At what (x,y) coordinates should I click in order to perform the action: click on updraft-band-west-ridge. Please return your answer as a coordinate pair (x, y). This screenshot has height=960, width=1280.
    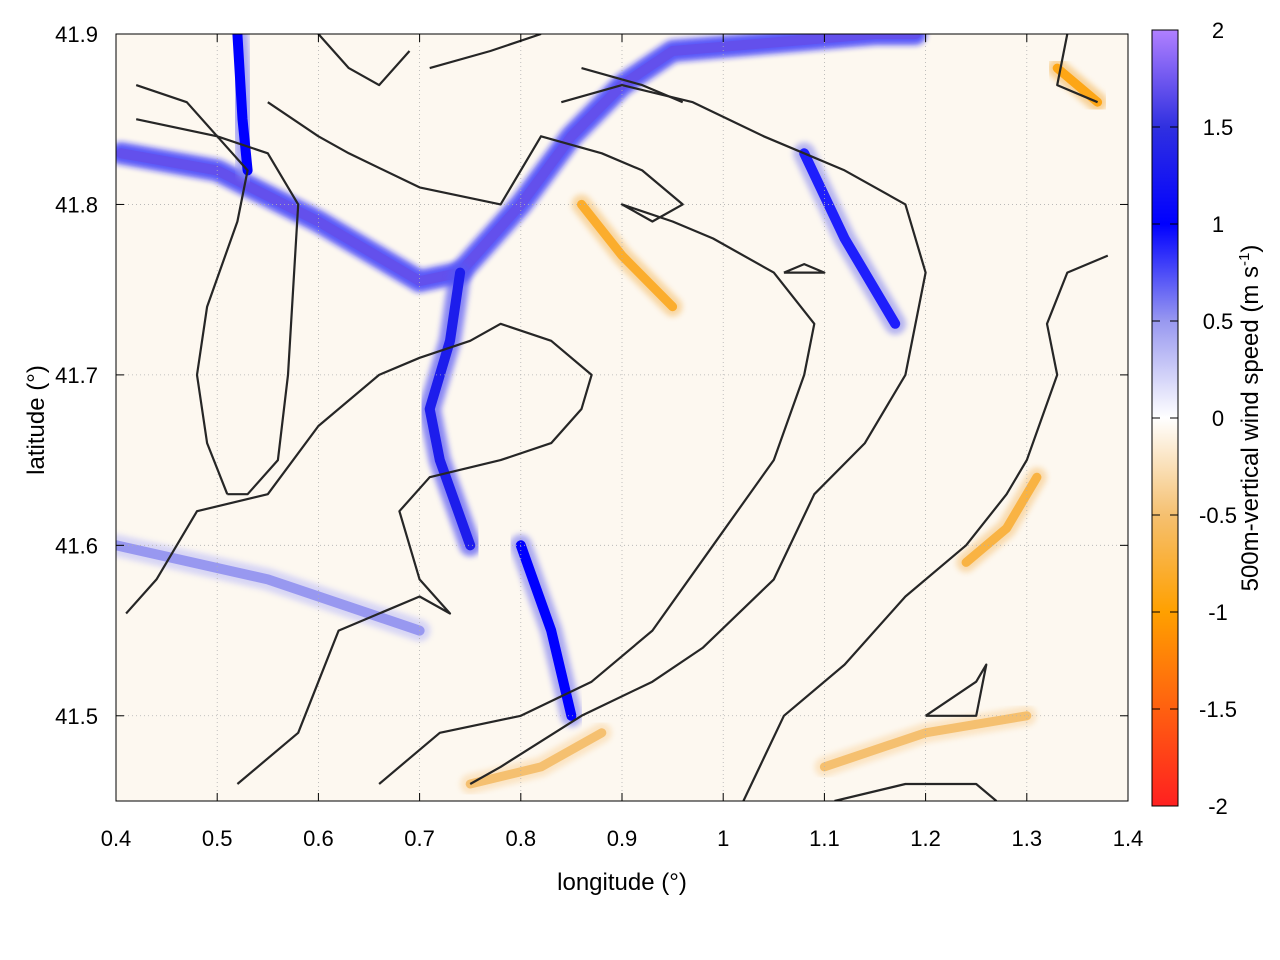
    Looking at the image, I should click on (242, 105).